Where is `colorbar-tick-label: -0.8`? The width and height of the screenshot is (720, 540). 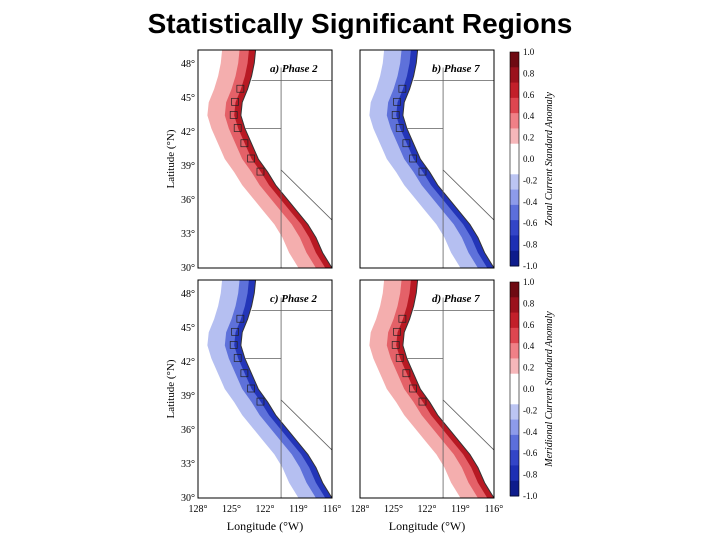
colorbar-tick-label: -0.8 is located at coordinates (530, 245).